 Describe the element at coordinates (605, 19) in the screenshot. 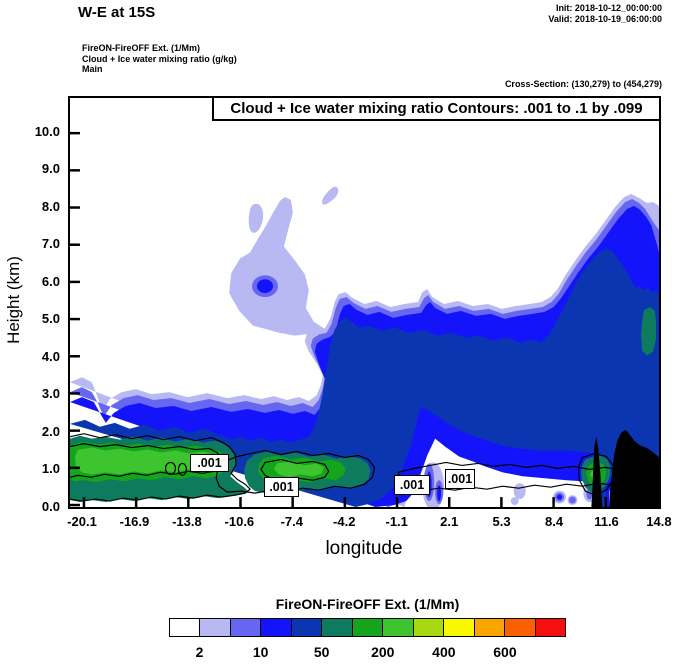

I see `valid-timestamp: Valid: 2018-10-19_06:00:00` at that location.